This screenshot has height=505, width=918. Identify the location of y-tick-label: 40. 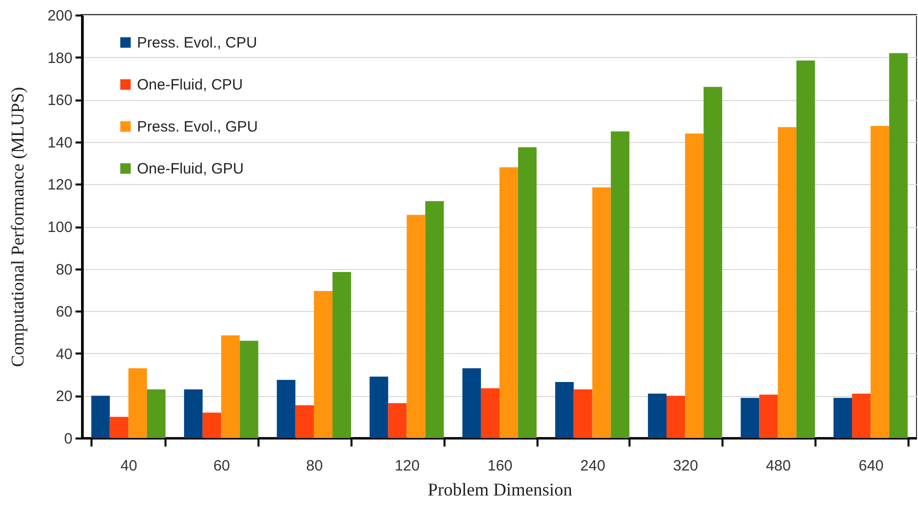
(64, 354).